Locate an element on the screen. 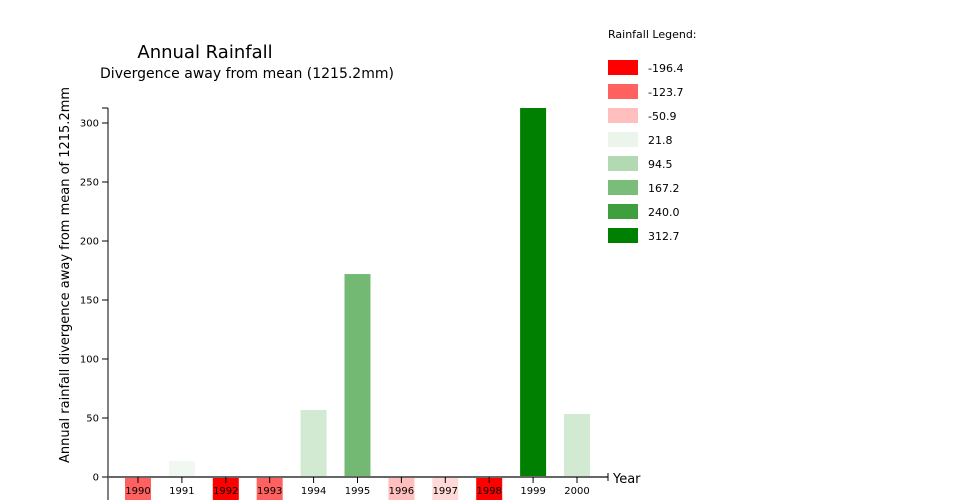  legend-title: Rainfall Legend: is located at coordinates (652, 34).